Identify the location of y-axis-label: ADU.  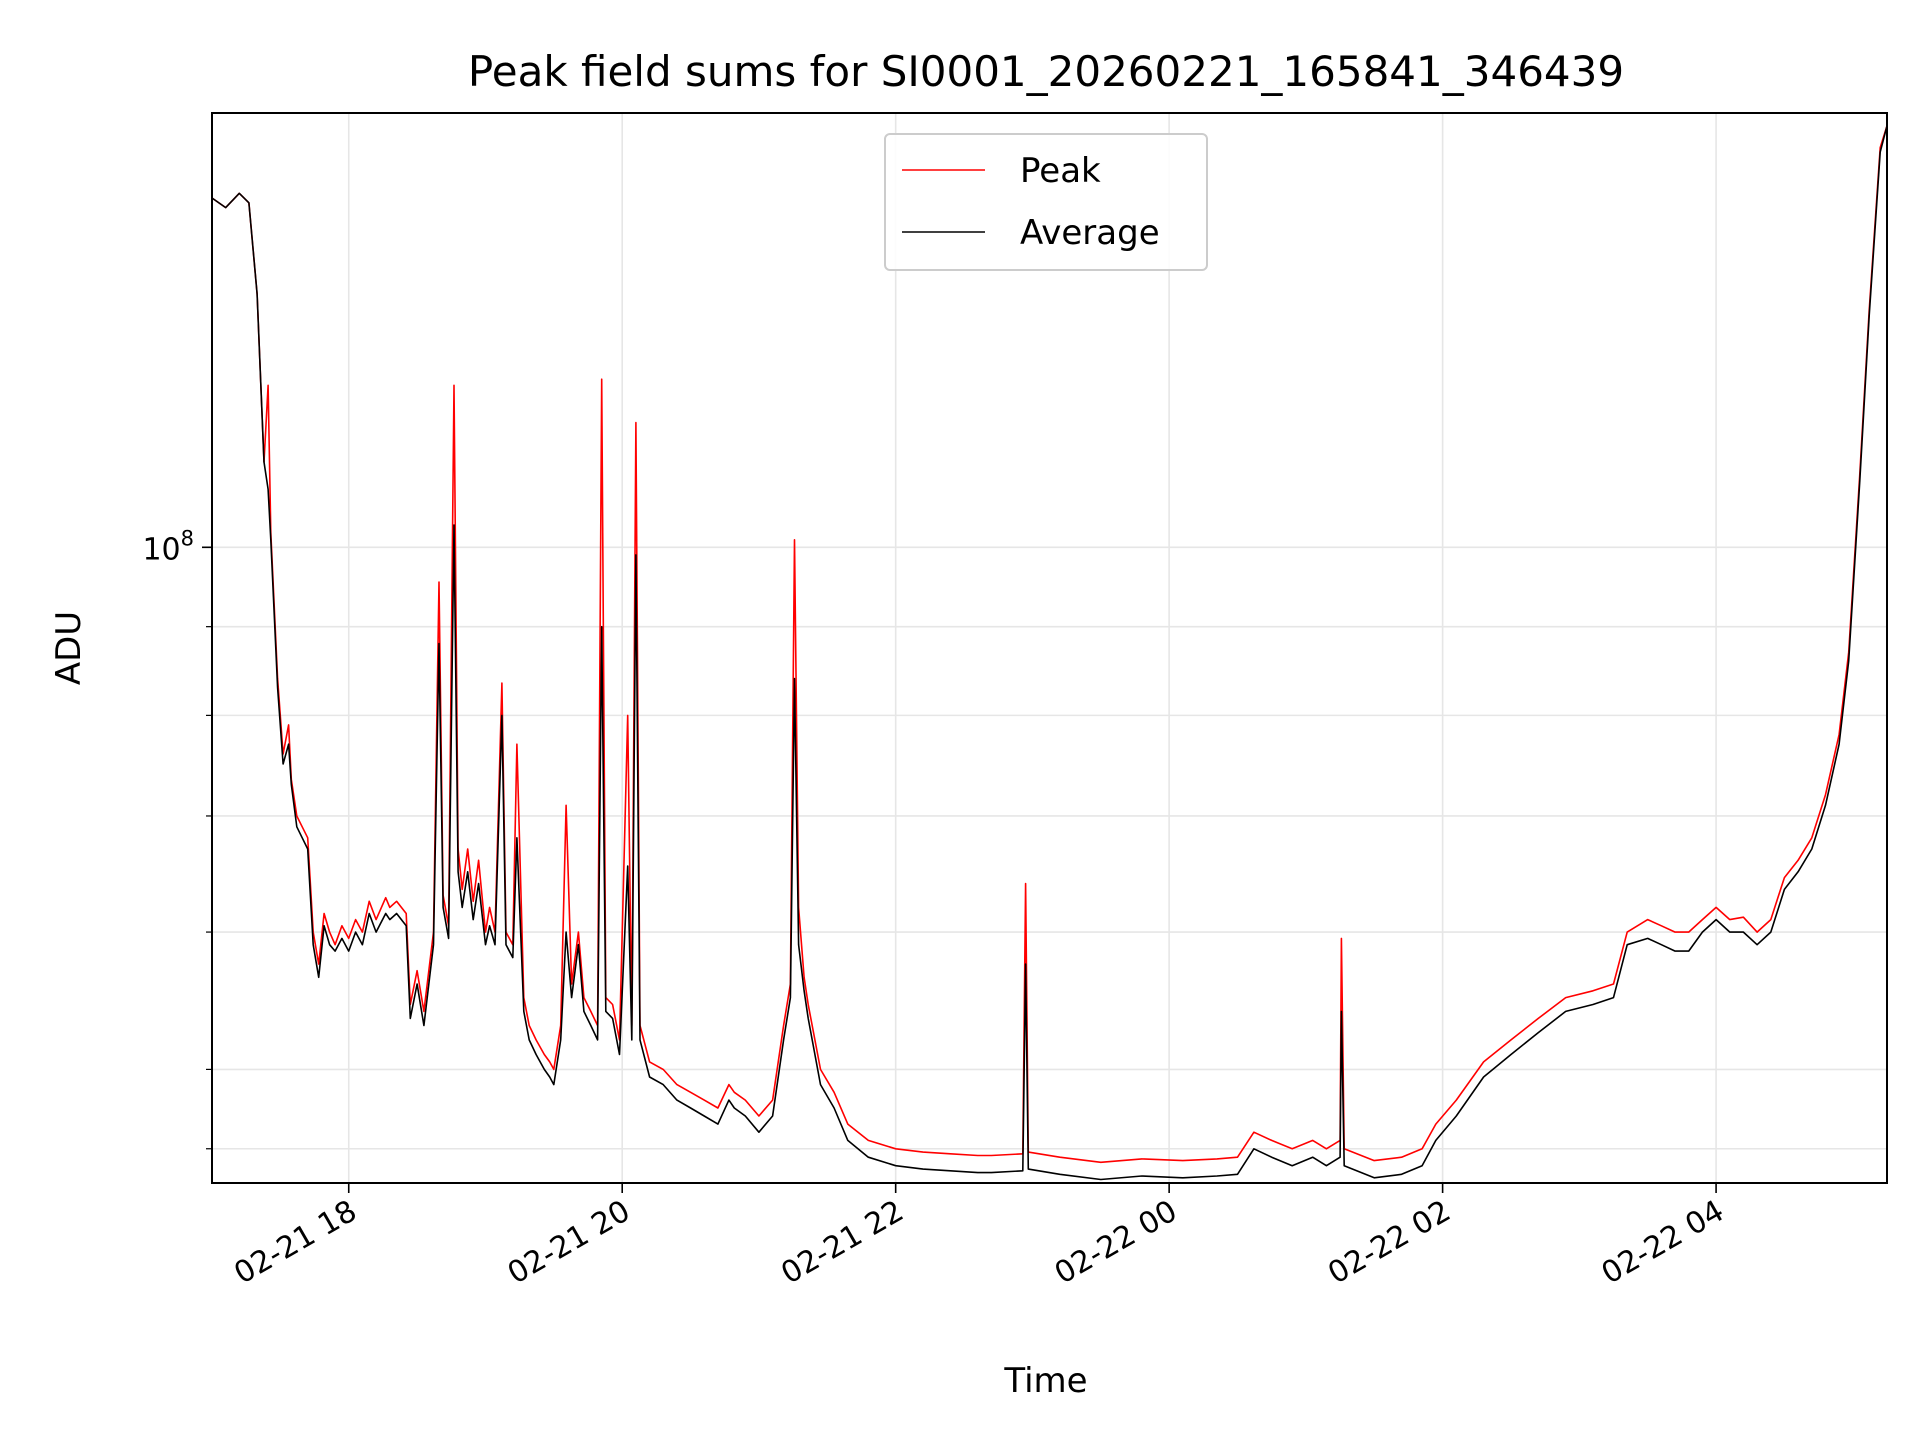
(69, 648).